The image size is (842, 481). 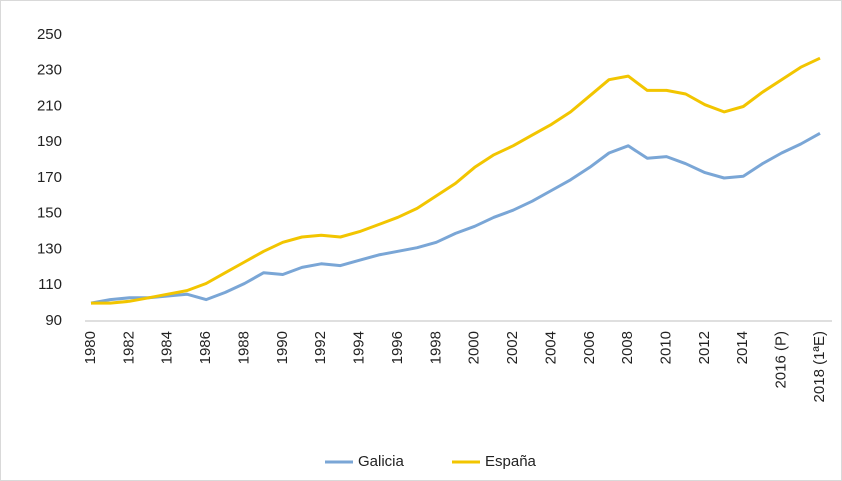 What do you see at coordinates (704, 347) in the screenshot?
I see `x-tick-label: 2012` at bounding box center [704, 347].